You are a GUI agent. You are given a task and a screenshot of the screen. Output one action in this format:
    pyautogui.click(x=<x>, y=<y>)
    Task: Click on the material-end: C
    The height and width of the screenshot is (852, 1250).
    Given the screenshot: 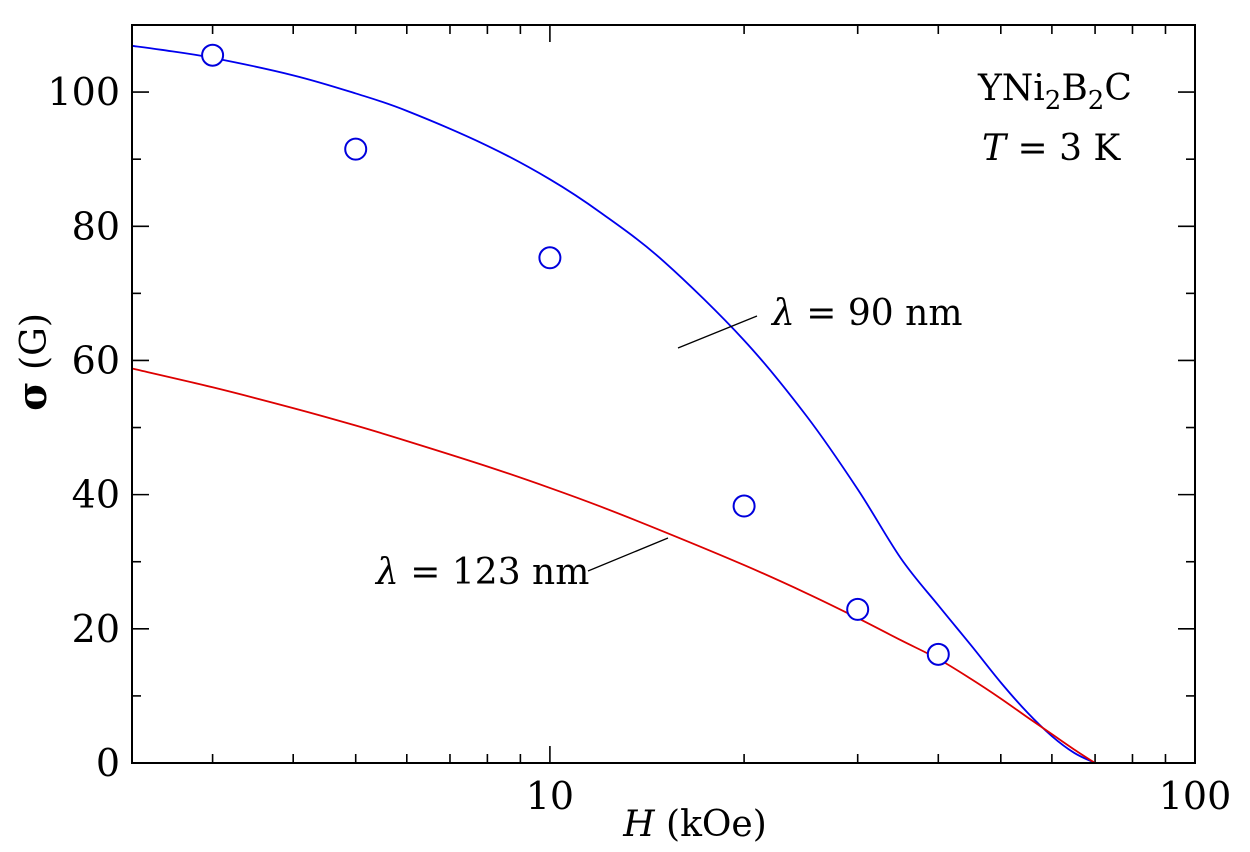 What is the action you would take?
    pyautogui.click(x=1118, y=88)
    